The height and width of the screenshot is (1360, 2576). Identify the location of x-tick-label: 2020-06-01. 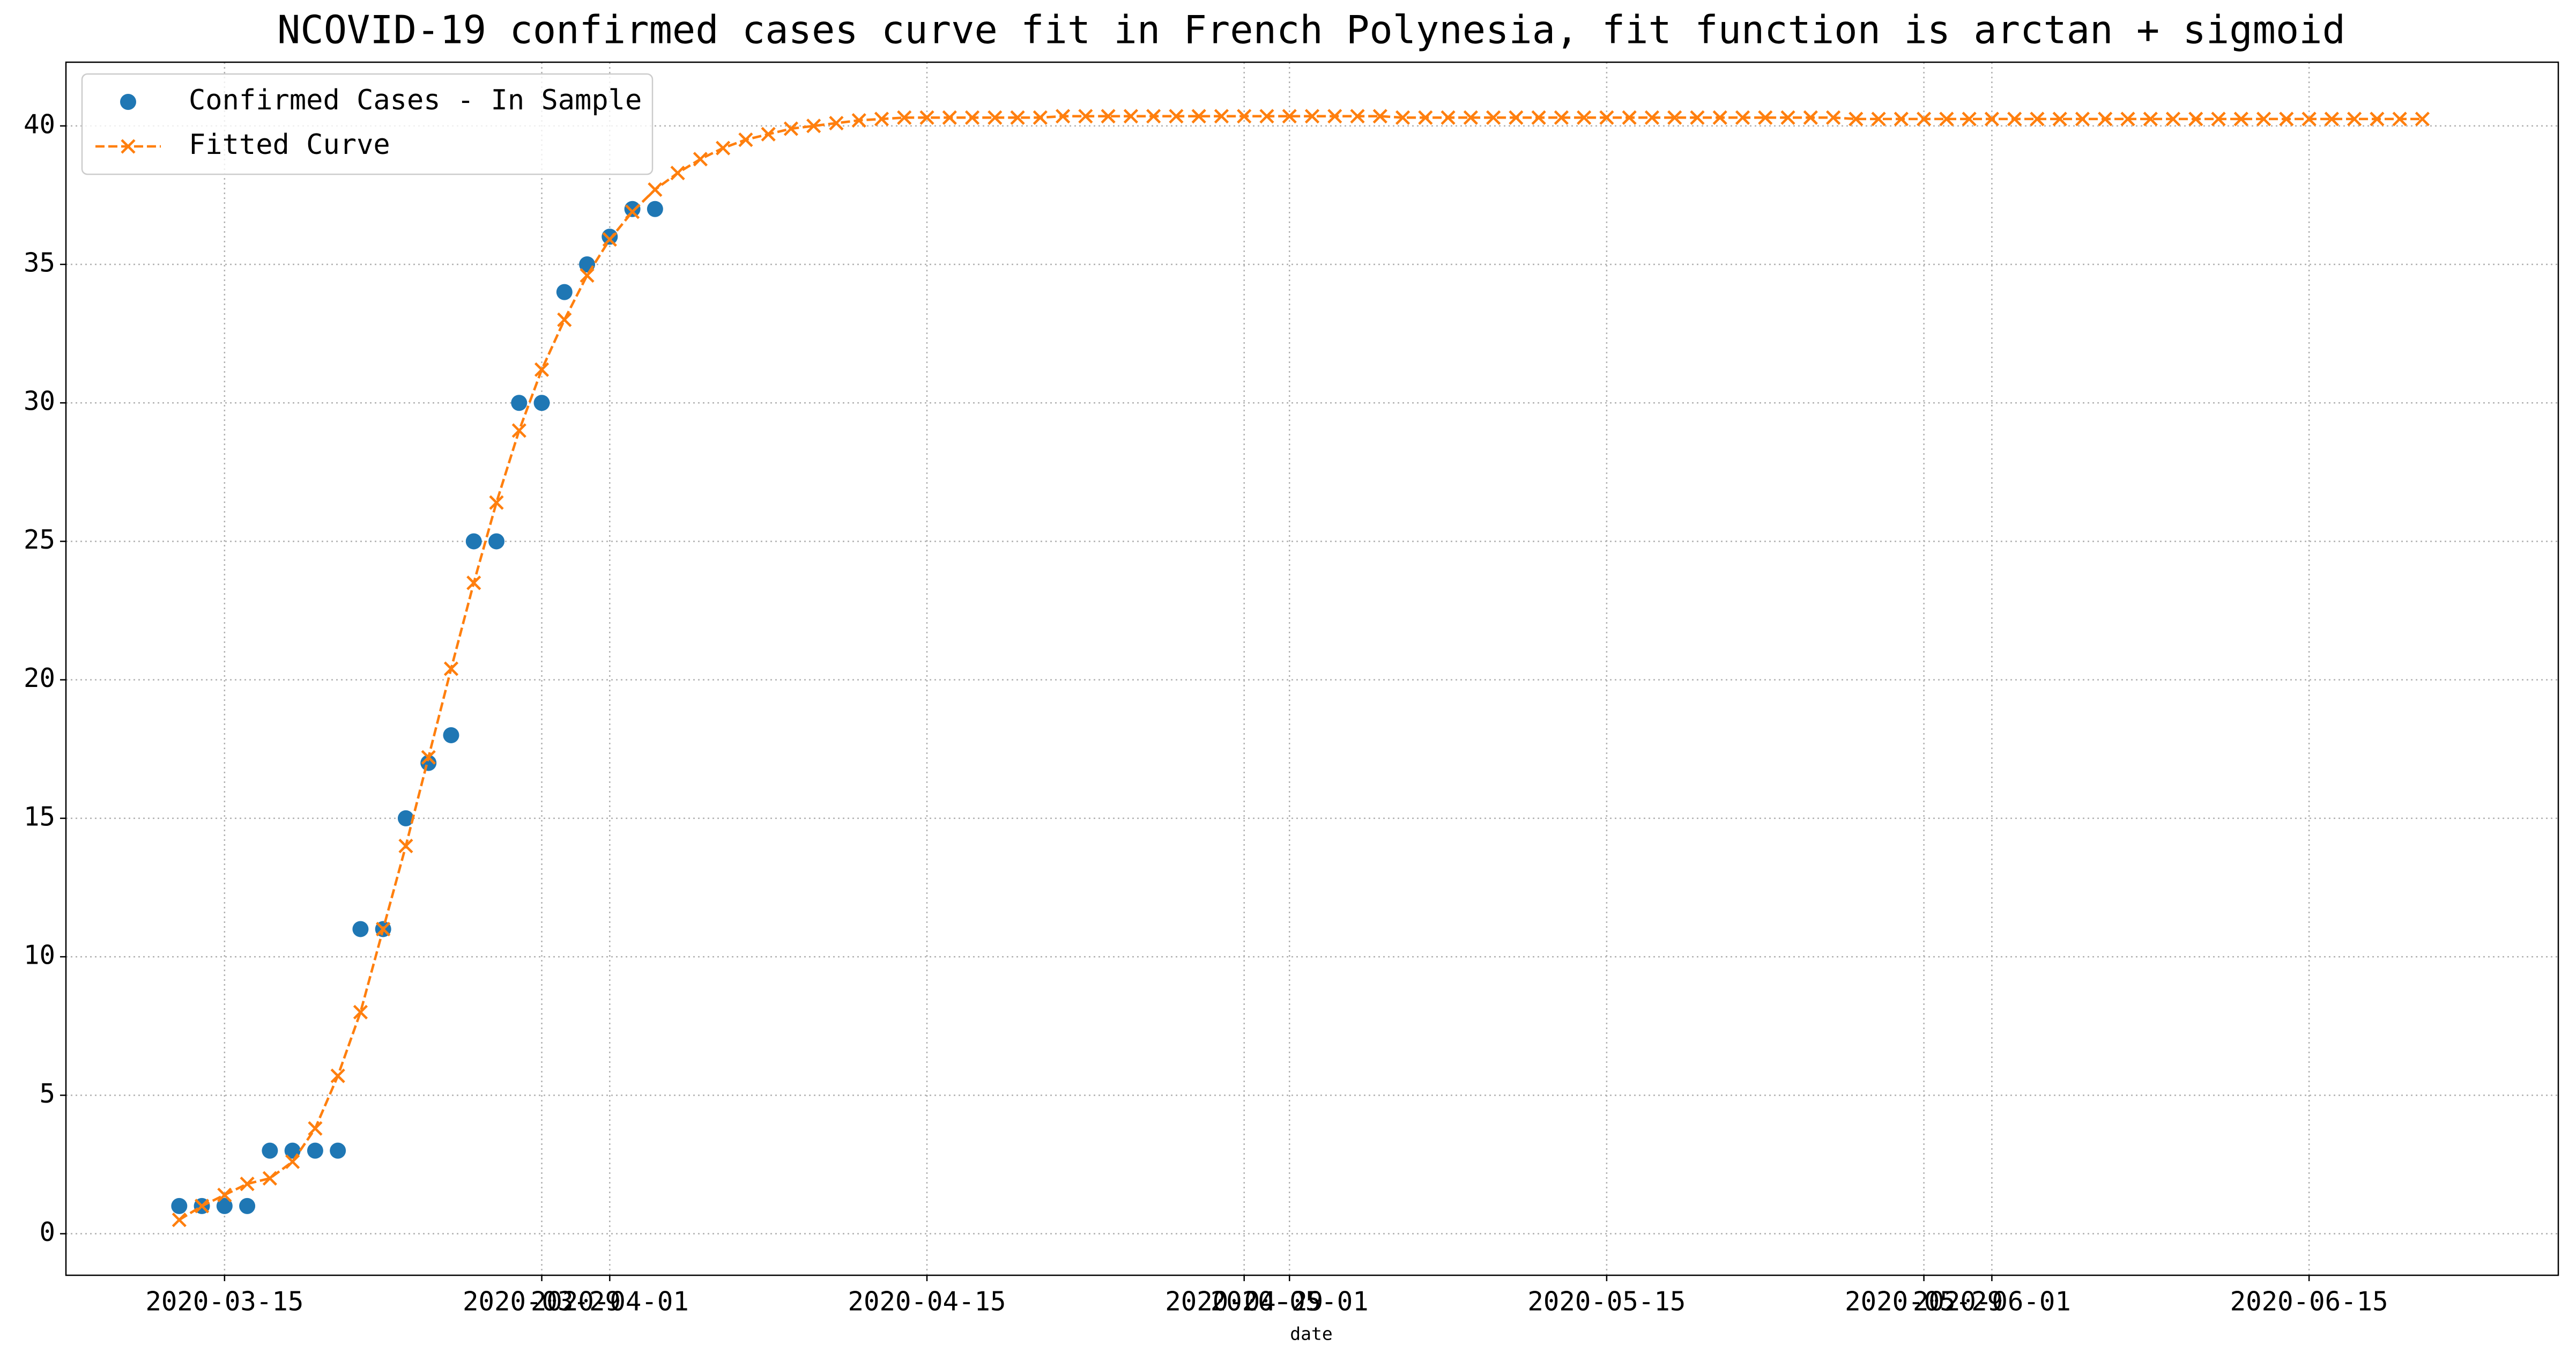
(1992, 1302).